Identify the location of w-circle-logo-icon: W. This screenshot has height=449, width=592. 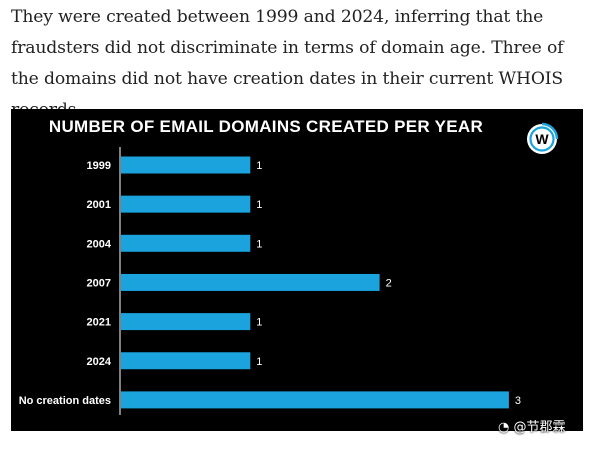
(543, 138).